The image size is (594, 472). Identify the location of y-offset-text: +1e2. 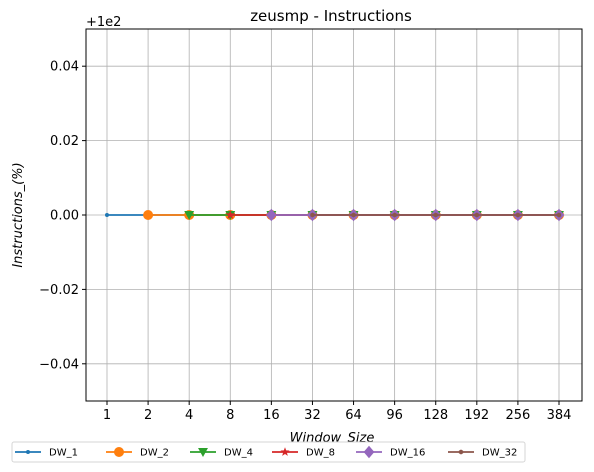
(103, 22).